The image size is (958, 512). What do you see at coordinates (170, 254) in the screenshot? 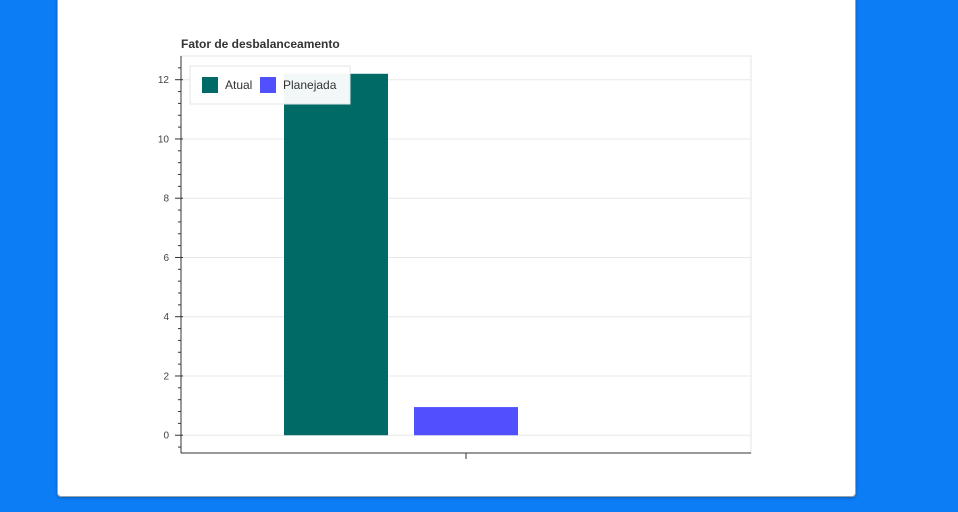
I see `y-axis: 0 2 4 6 8 10 12` at bounding box center [170, 254].